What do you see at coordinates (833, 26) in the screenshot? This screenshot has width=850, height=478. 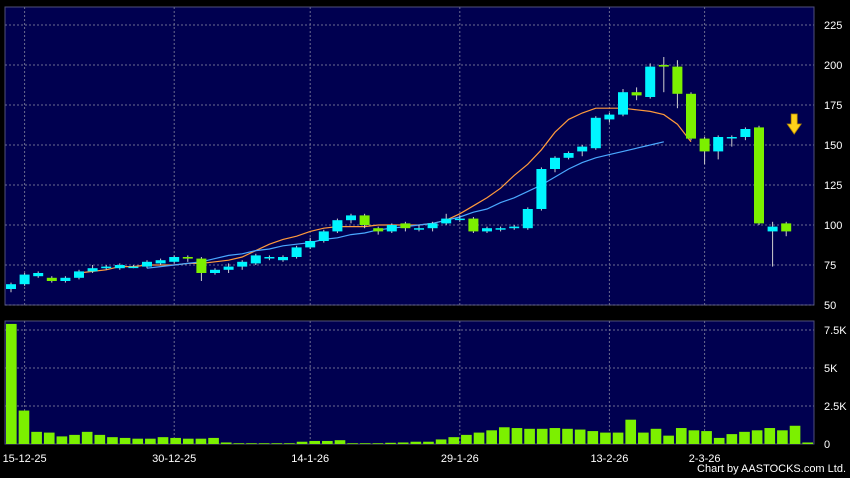 I see `price-tick-label: 225` at bounding box center [833, 26].